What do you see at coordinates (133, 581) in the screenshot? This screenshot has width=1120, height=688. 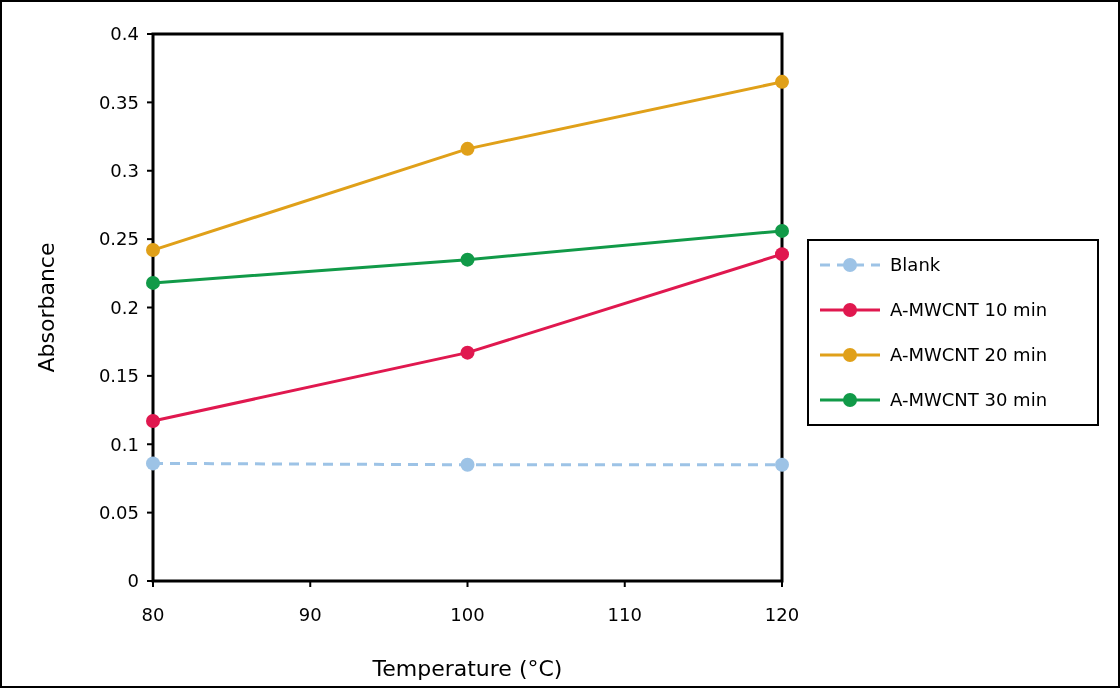 I see `y-tick-label: 0` at bounding box center [133, 581].